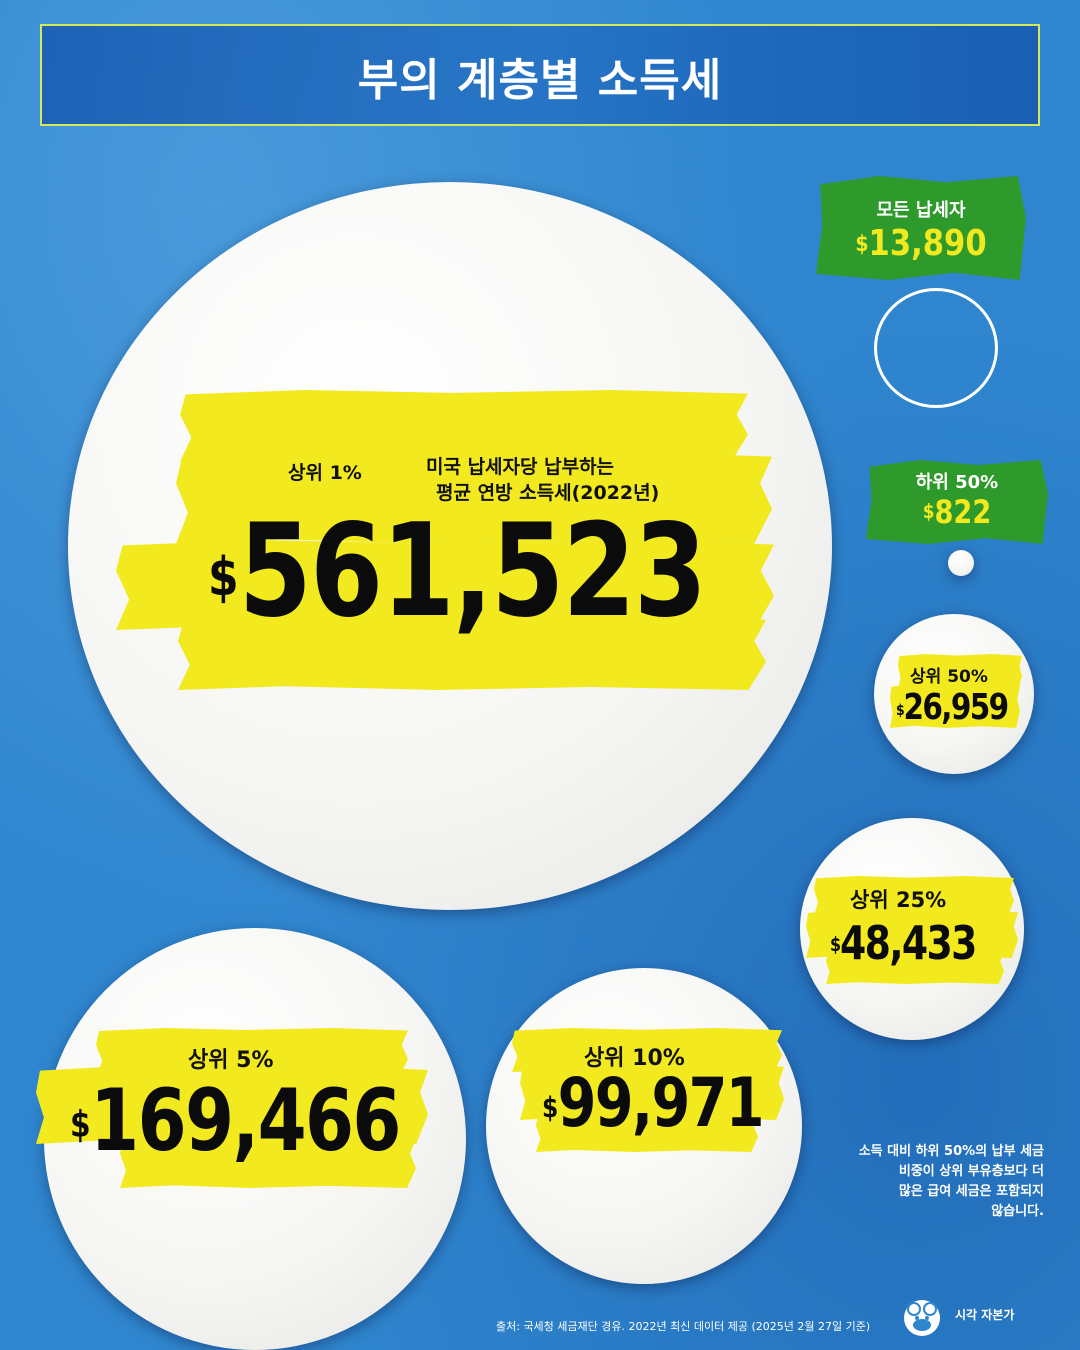 The image size is (1080, 1350). Describe the element at coordinates (971, 1191) in the screenshot. I see `footnote-line: 많은 급여 세금은 포함되지` at that location.